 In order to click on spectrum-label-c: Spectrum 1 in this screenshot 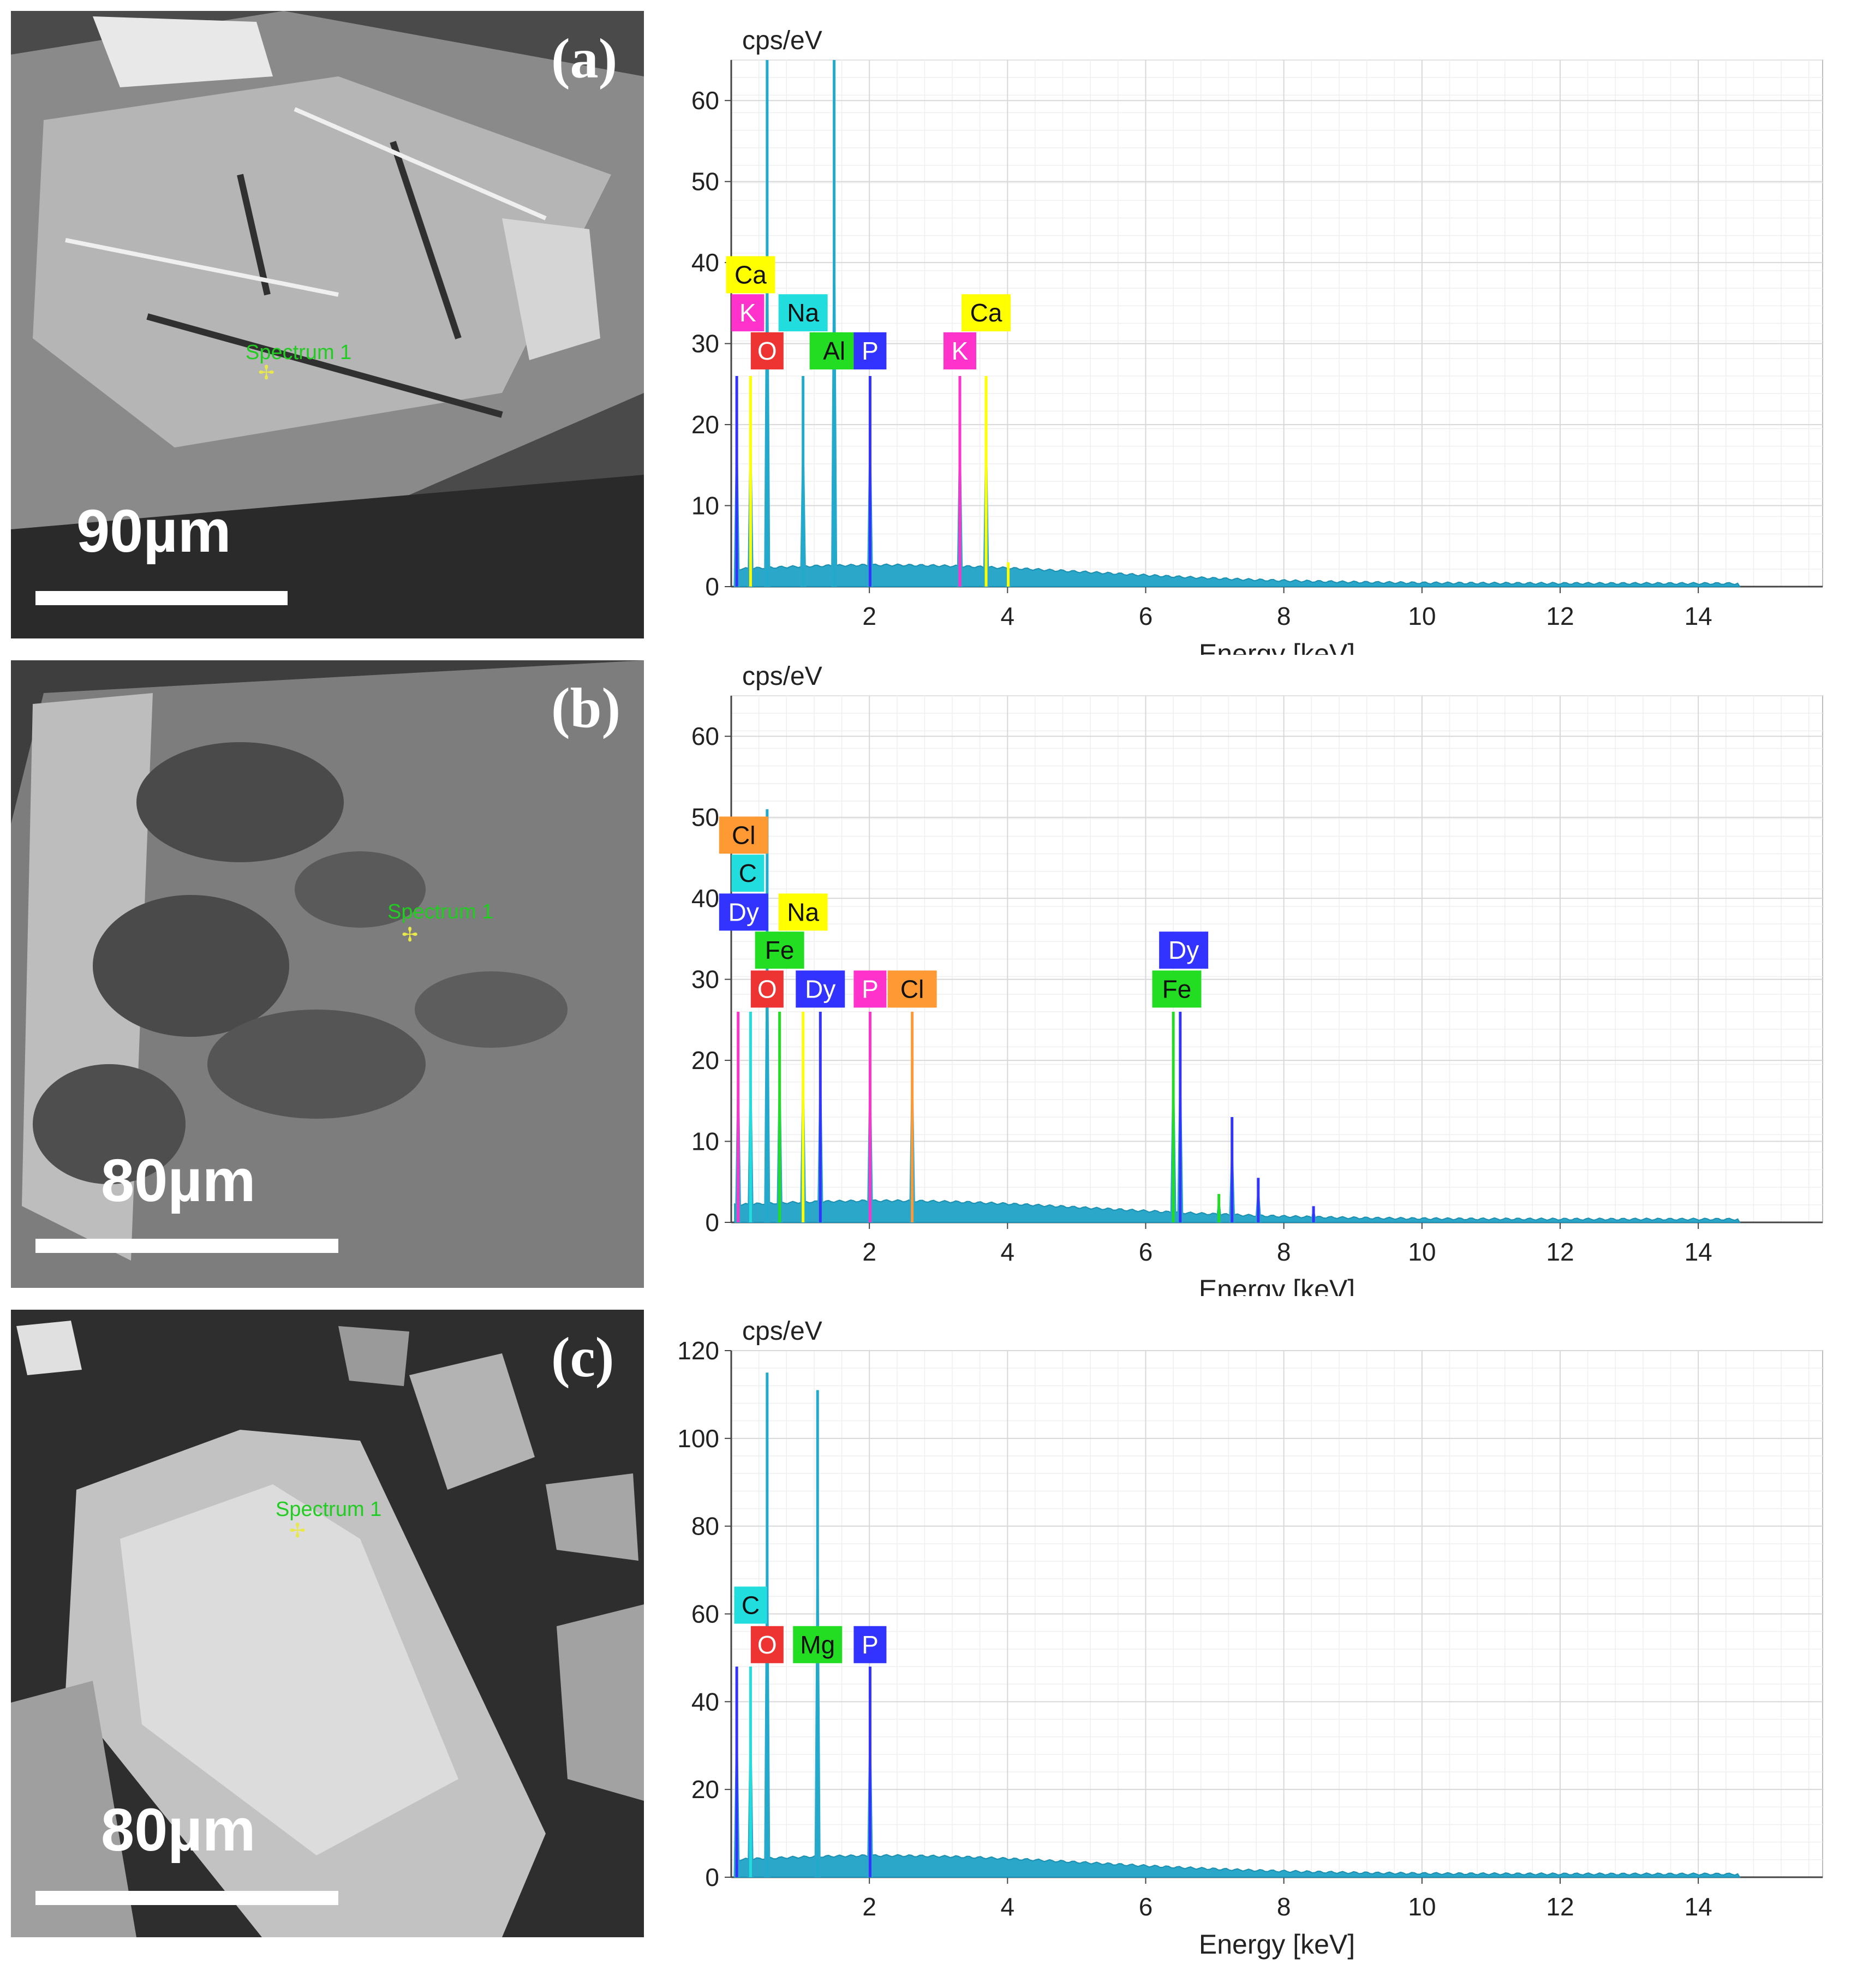, I will do `click(329, 1509)`.